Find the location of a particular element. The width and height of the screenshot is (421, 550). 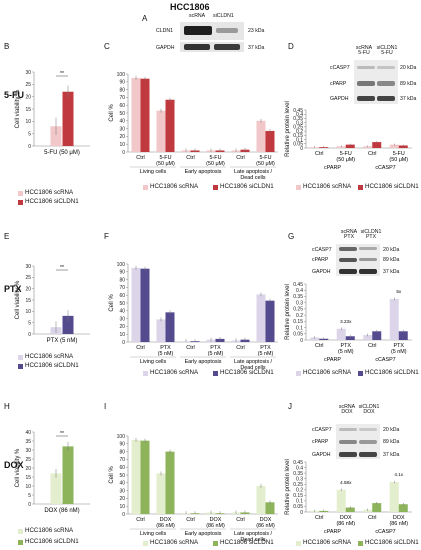

x-tick-label: (86 nM) is located at coordinates (165, 526).